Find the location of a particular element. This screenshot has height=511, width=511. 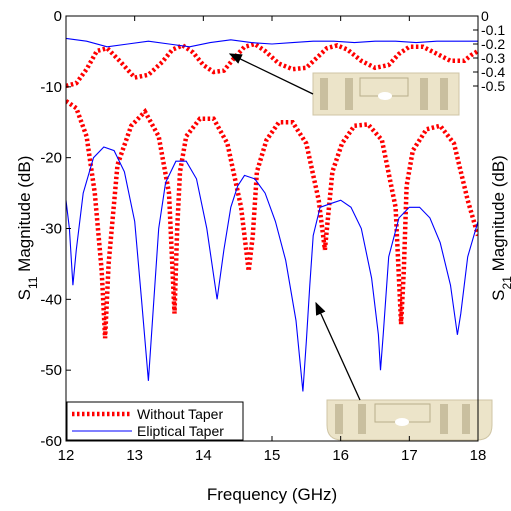

x-tick-label: 16 is located at coordinates (340, 455).